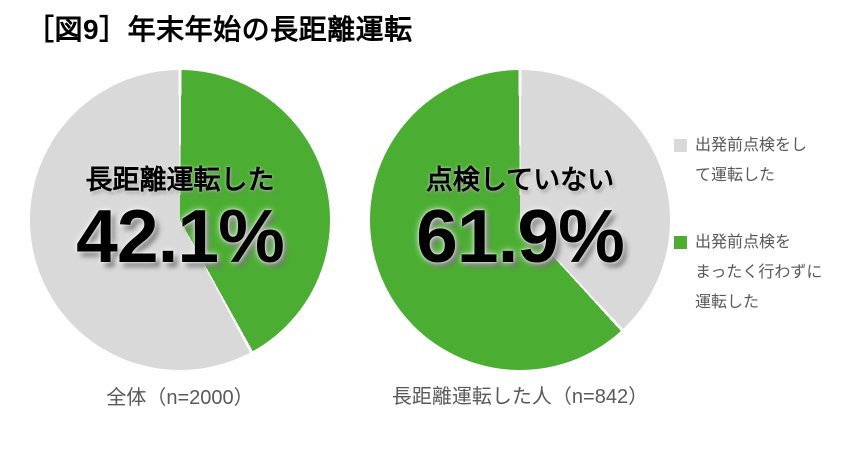  I want to click on legend-item-inspected: 出発前点検をし て運転した, so click(754, 161).